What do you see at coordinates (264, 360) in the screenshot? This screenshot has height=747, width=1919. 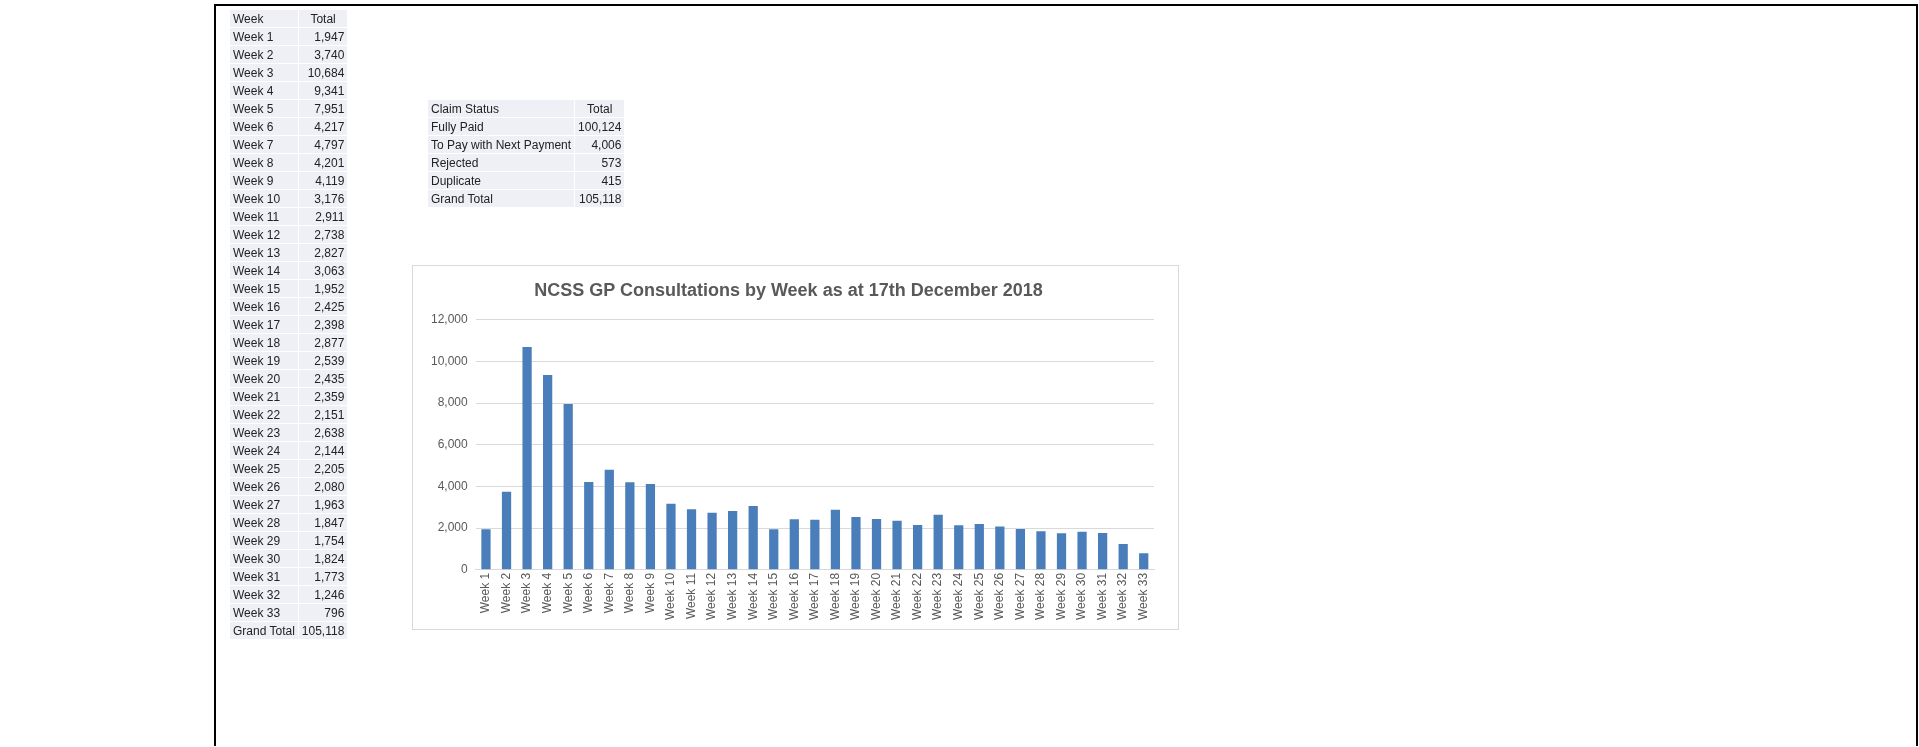 I see `category-label: Week 19` at bounding box center [264, 360].